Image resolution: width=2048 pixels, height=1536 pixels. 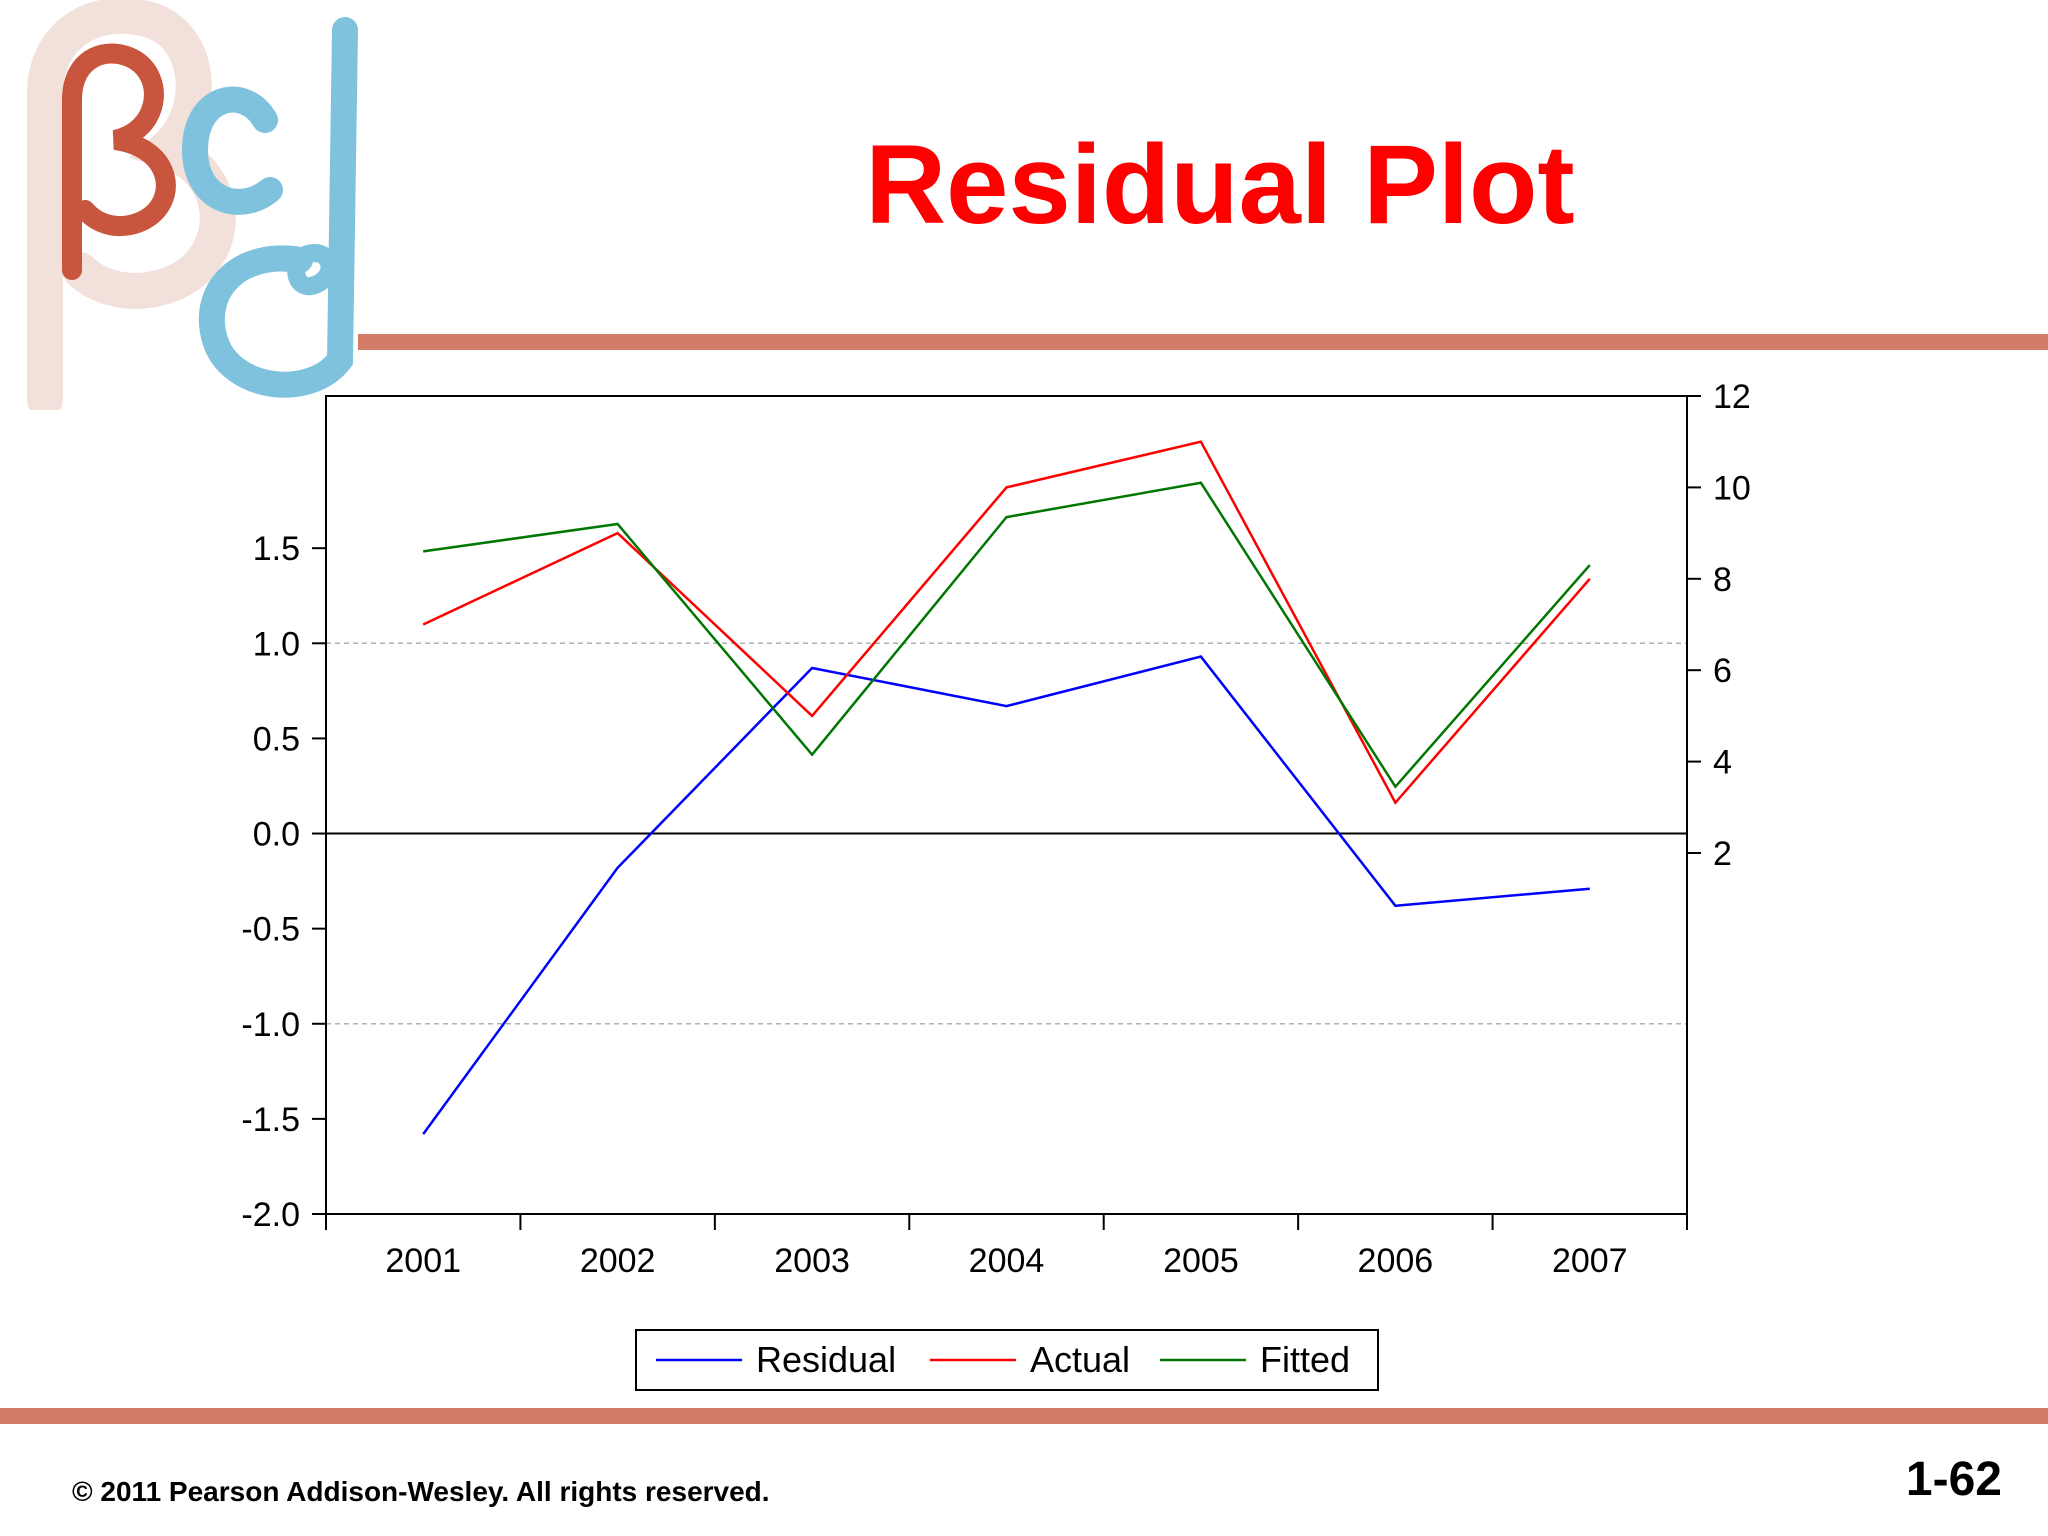 I want to click on right-axis-tick-label: 6, so click(x=1722, y=671).